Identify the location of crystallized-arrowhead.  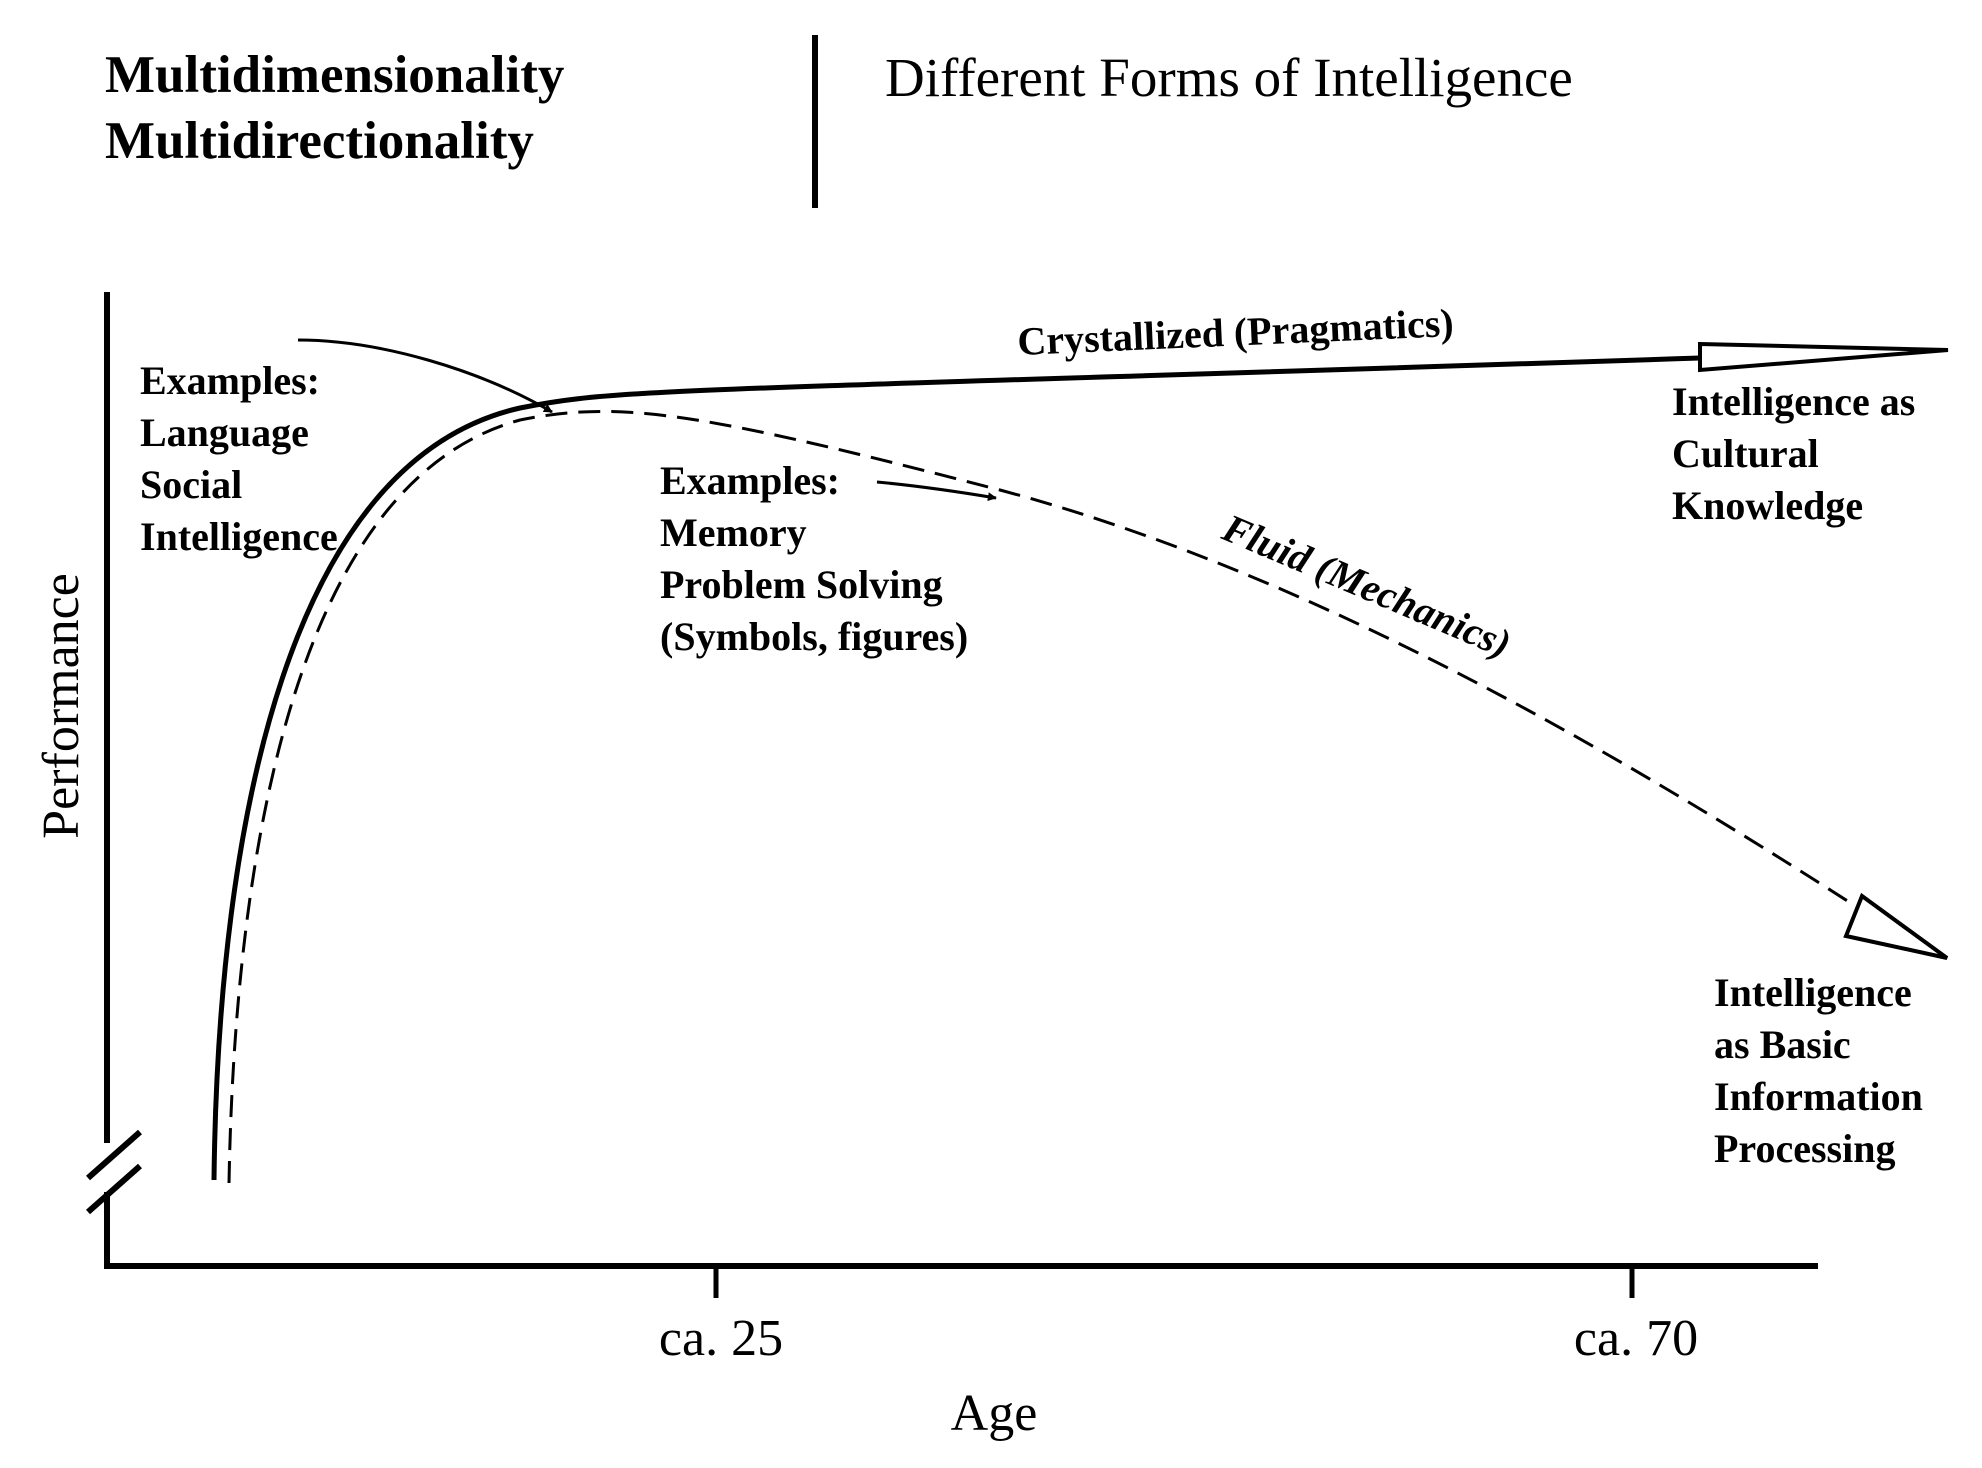
(1823, 357).